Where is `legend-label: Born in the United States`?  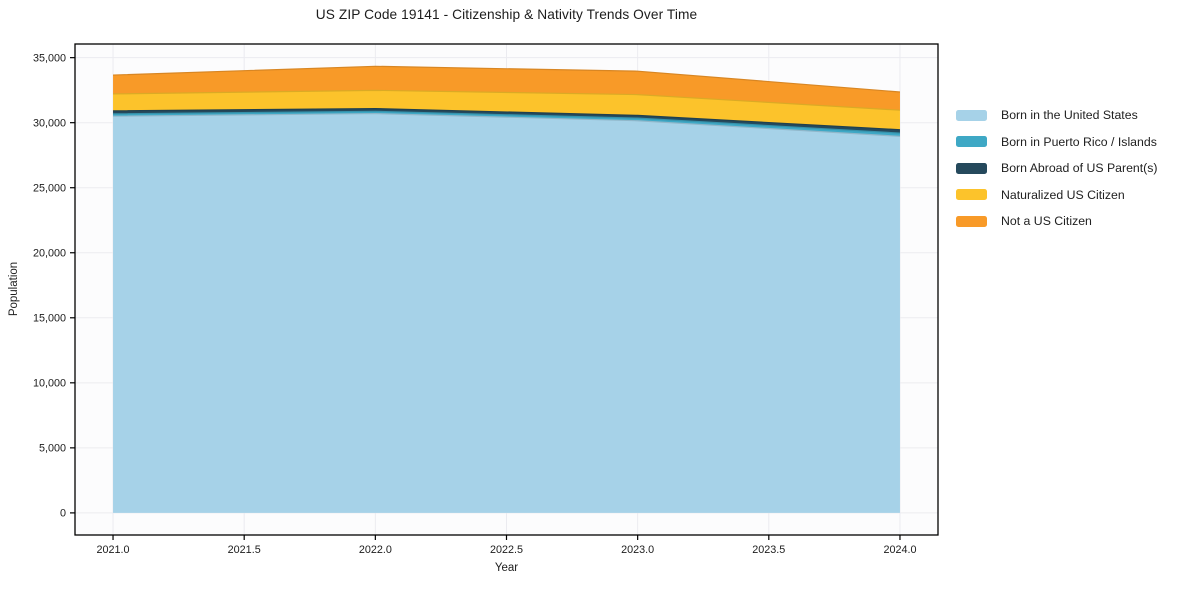 legend-label: Born in the United States is located at coordinates (1069, 115).